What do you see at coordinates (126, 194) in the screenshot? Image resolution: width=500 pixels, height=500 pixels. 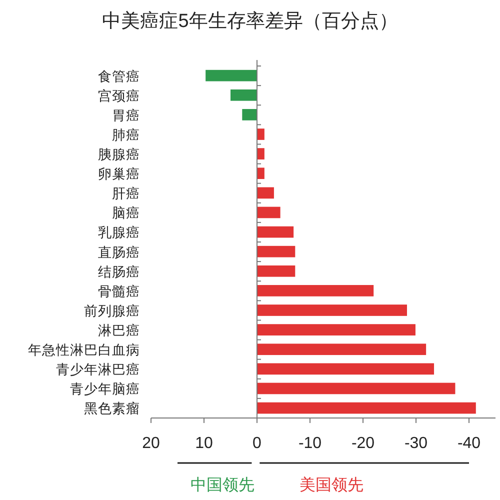 I see `y-tick-label: 肝癌` at bounding box center [126, 194].